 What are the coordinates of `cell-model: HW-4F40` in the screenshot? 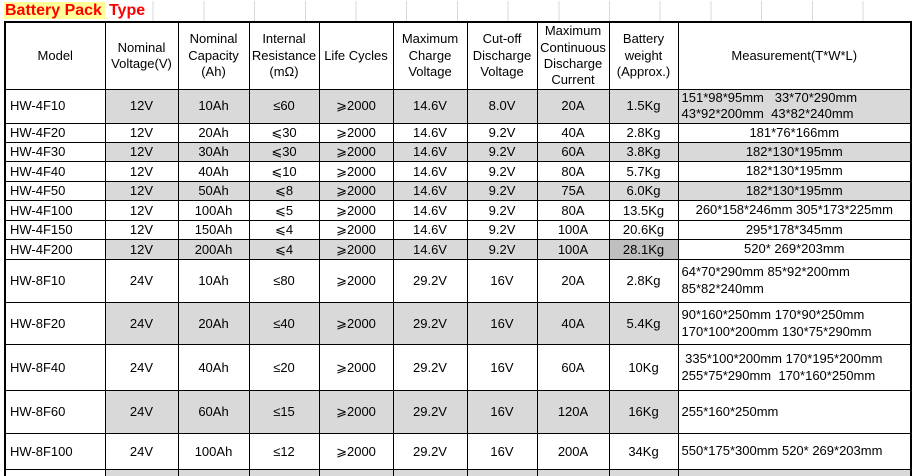 It's located at (55, 172).